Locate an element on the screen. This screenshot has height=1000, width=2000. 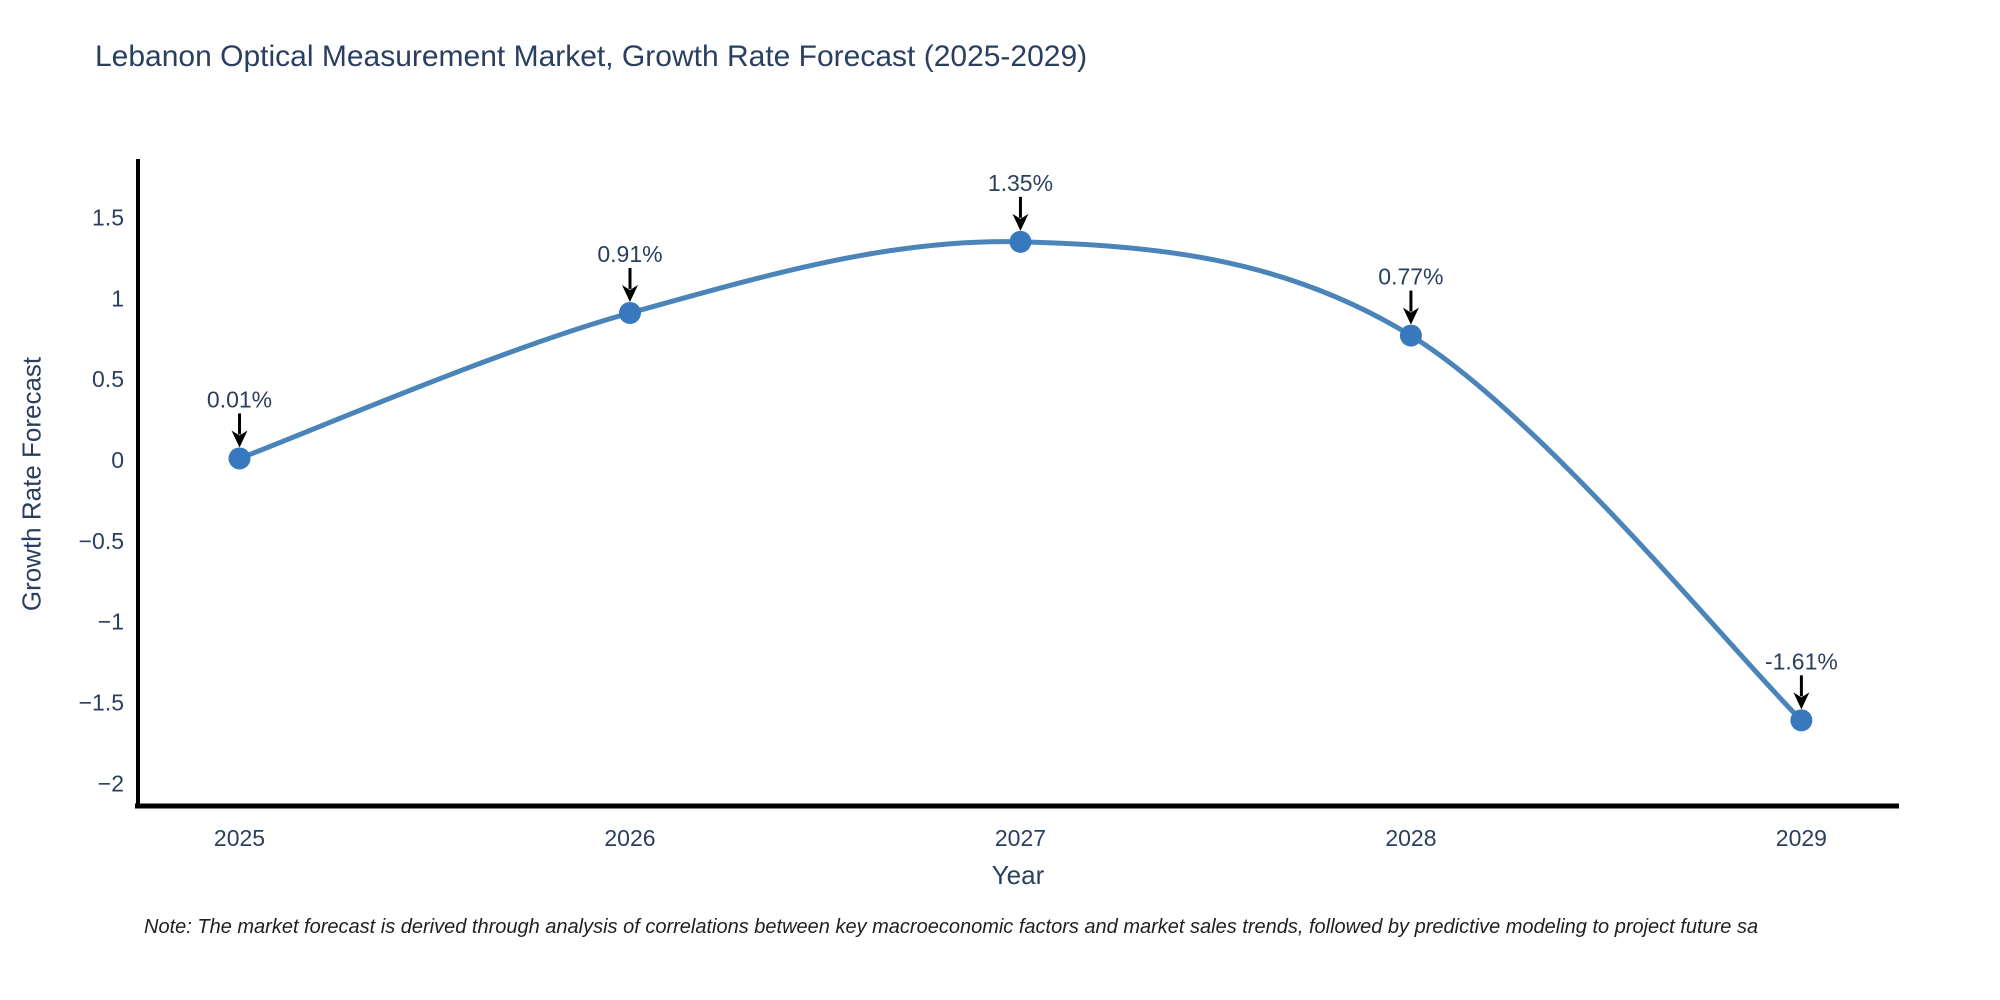
y-tick-label: 0 is located at coordinates (117, 460).